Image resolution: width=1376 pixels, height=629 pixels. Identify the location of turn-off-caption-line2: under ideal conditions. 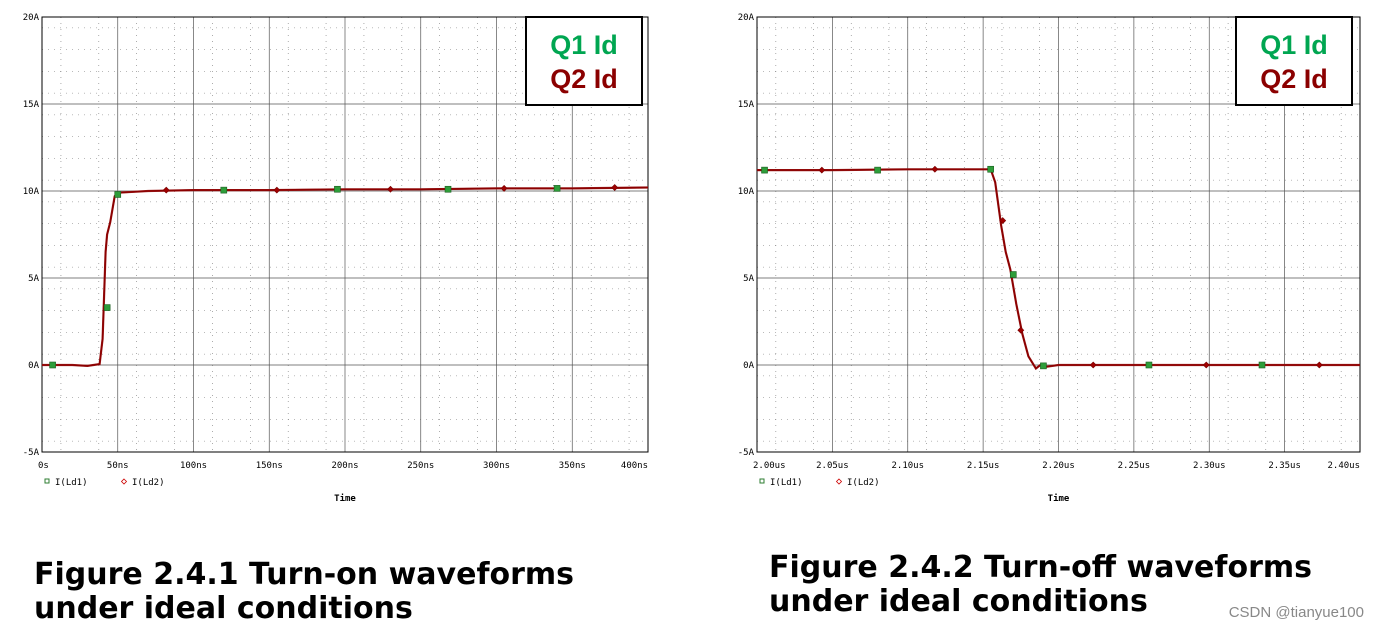
(958, 601).